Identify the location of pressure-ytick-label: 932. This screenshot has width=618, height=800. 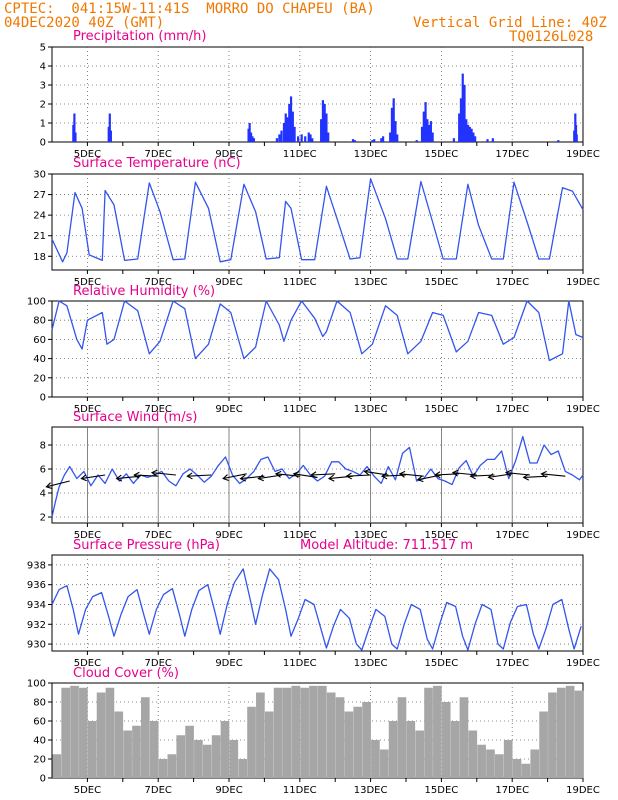
(36, 625).